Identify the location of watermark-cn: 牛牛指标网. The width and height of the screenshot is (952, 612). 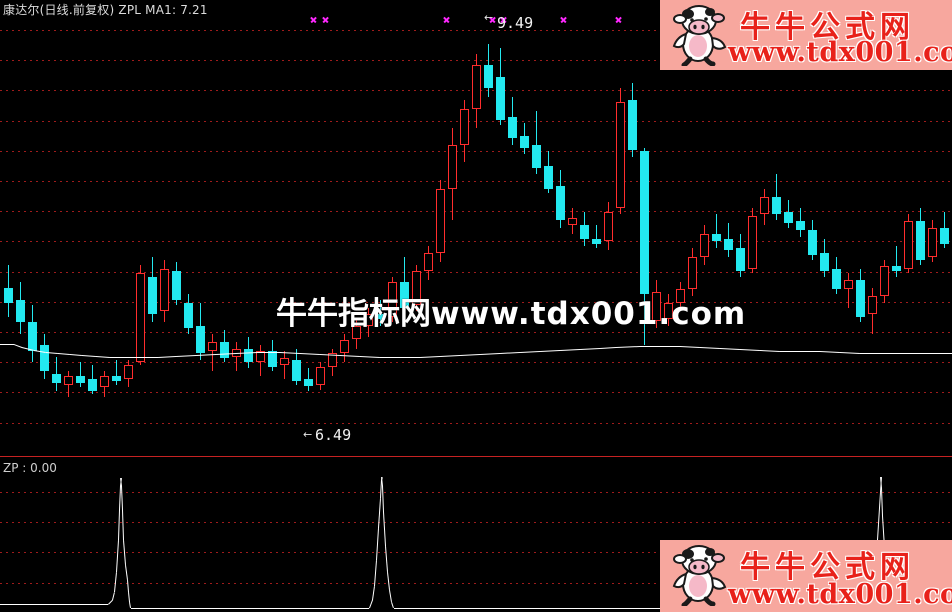
(353, 314).